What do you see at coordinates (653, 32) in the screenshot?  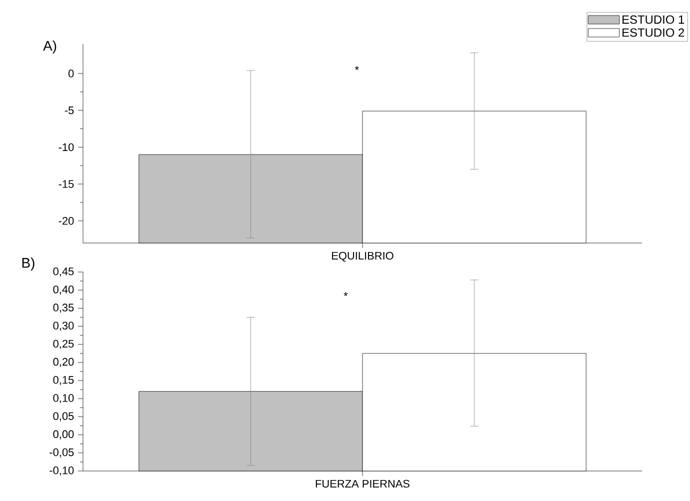 I see `legend-label: ESTUDIO 2` at bounding box center [653, 32].